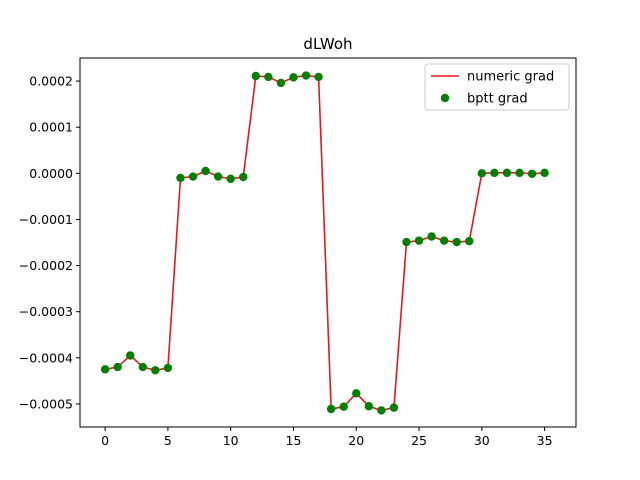 The image size is (640, 480). I want to click on legend-marker-swatch, so click(445, 98).